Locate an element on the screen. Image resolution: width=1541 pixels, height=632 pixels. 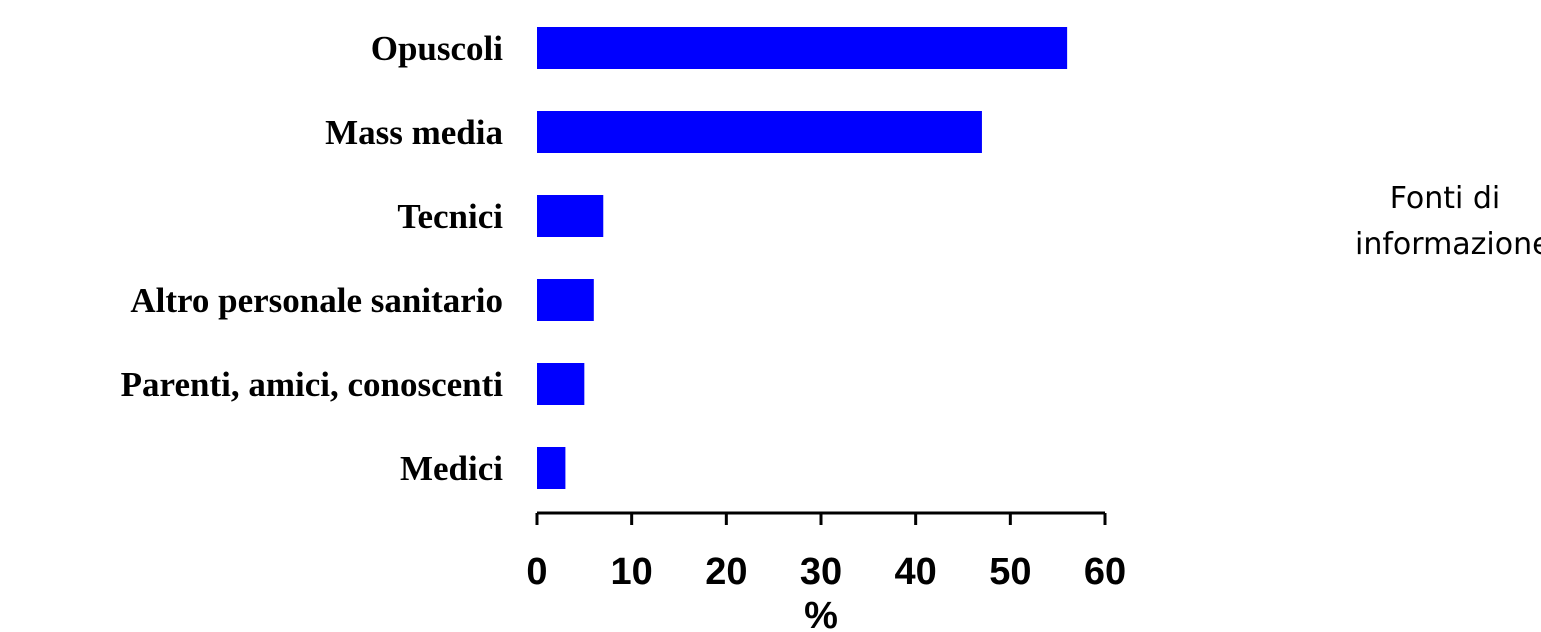
x-axis: 0 10 20 30 40 50 60 is located at coordinates (826, 552).